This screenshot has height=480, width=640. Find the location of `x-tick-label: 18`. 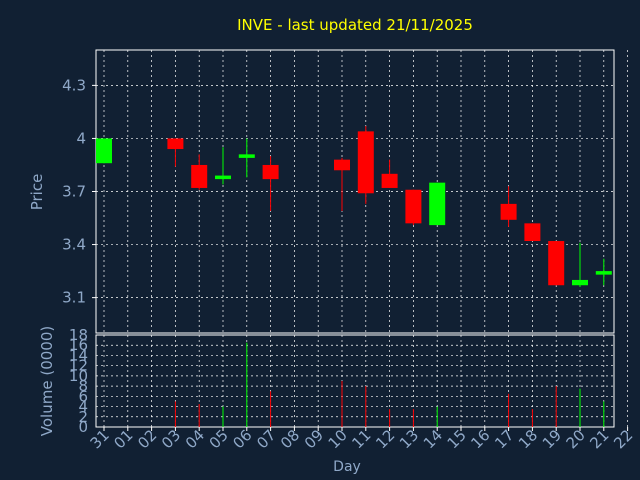

x-tick-label: 18 is located at coordinates (528, 439).